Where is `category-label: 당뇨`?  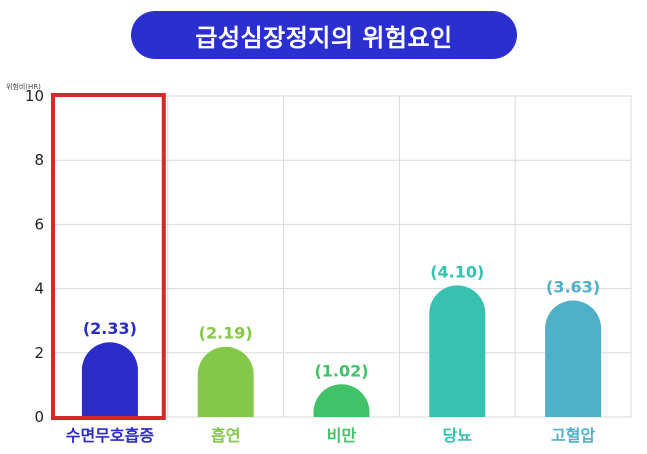
category-label: 당뇨 is located at coordinates (458, 435).